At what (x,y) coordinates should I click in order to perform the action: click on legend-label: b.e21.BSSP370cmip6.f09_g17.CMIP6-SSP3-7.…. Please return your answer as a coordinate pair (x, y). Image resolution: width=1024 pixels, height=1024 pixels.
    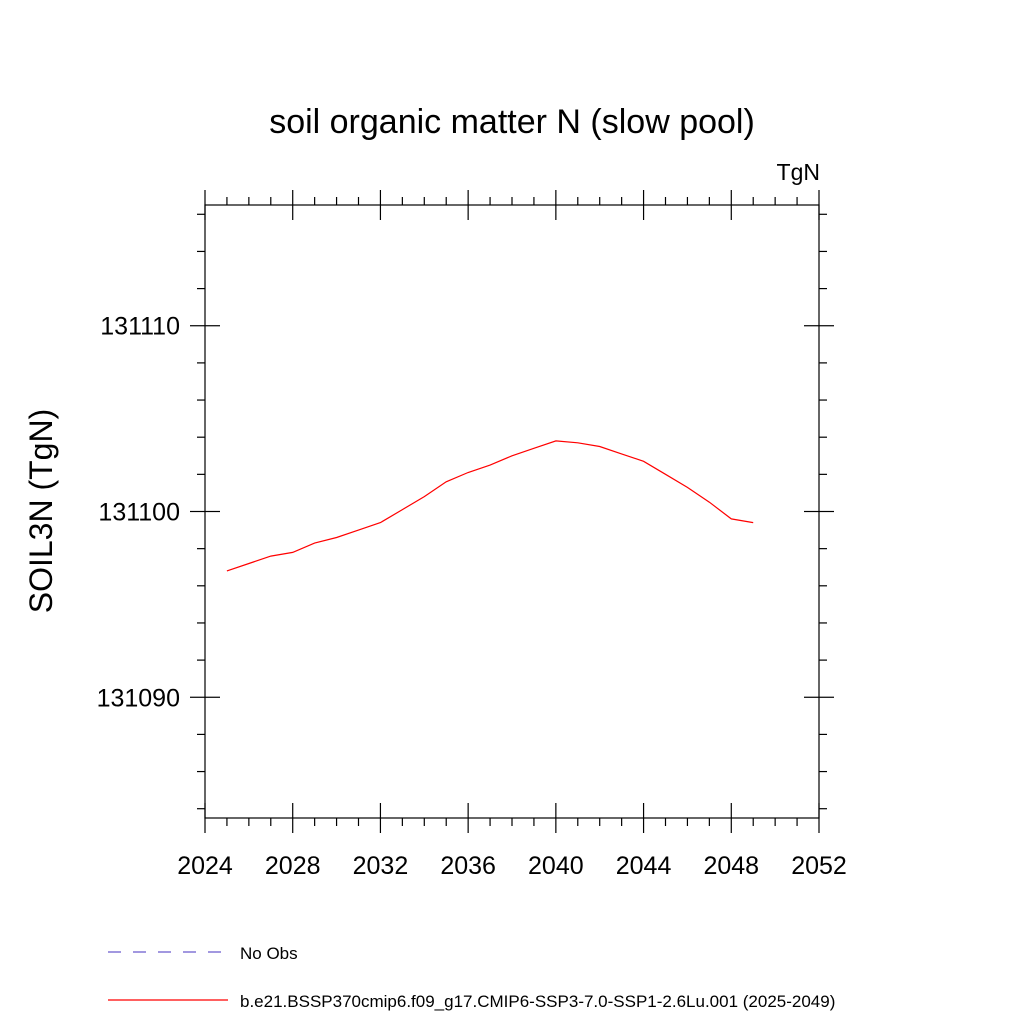
    Looking at the image, I should click on (537, 1001).